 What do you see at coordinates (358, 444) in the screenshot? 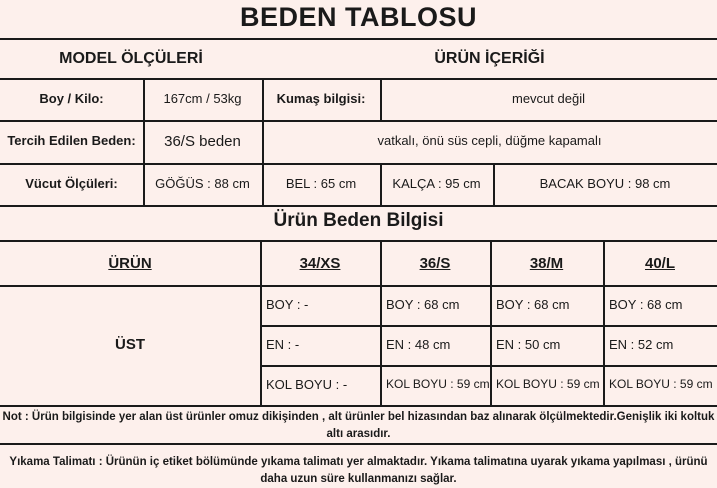
I see `rule-under-note` at bounding box center [358, 444].